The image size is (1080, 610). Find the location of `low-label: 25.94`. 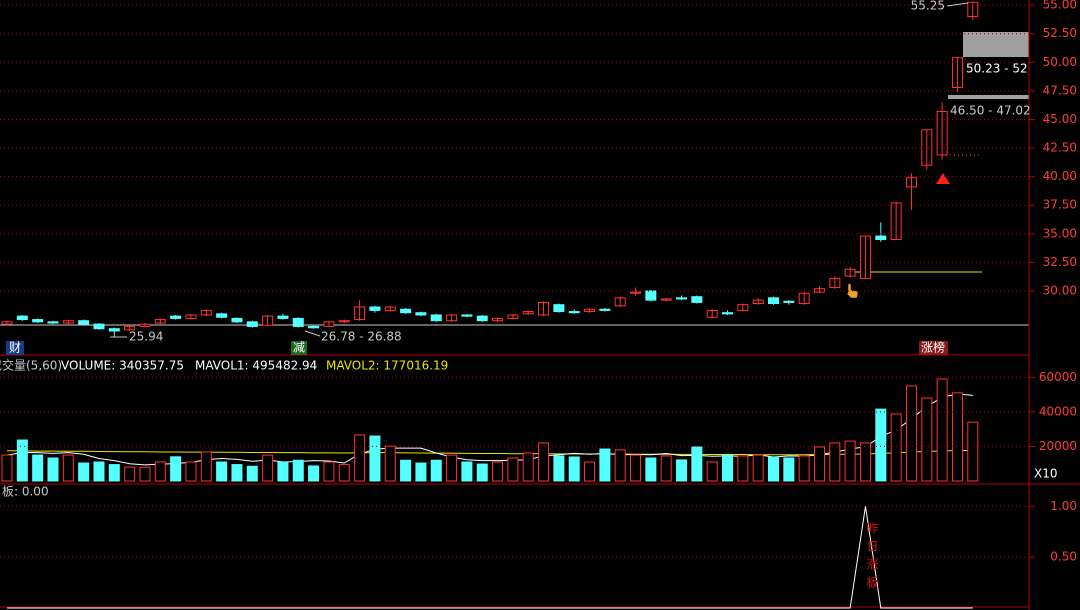

low-label: 25.94 is located at coordinates (146, 337).